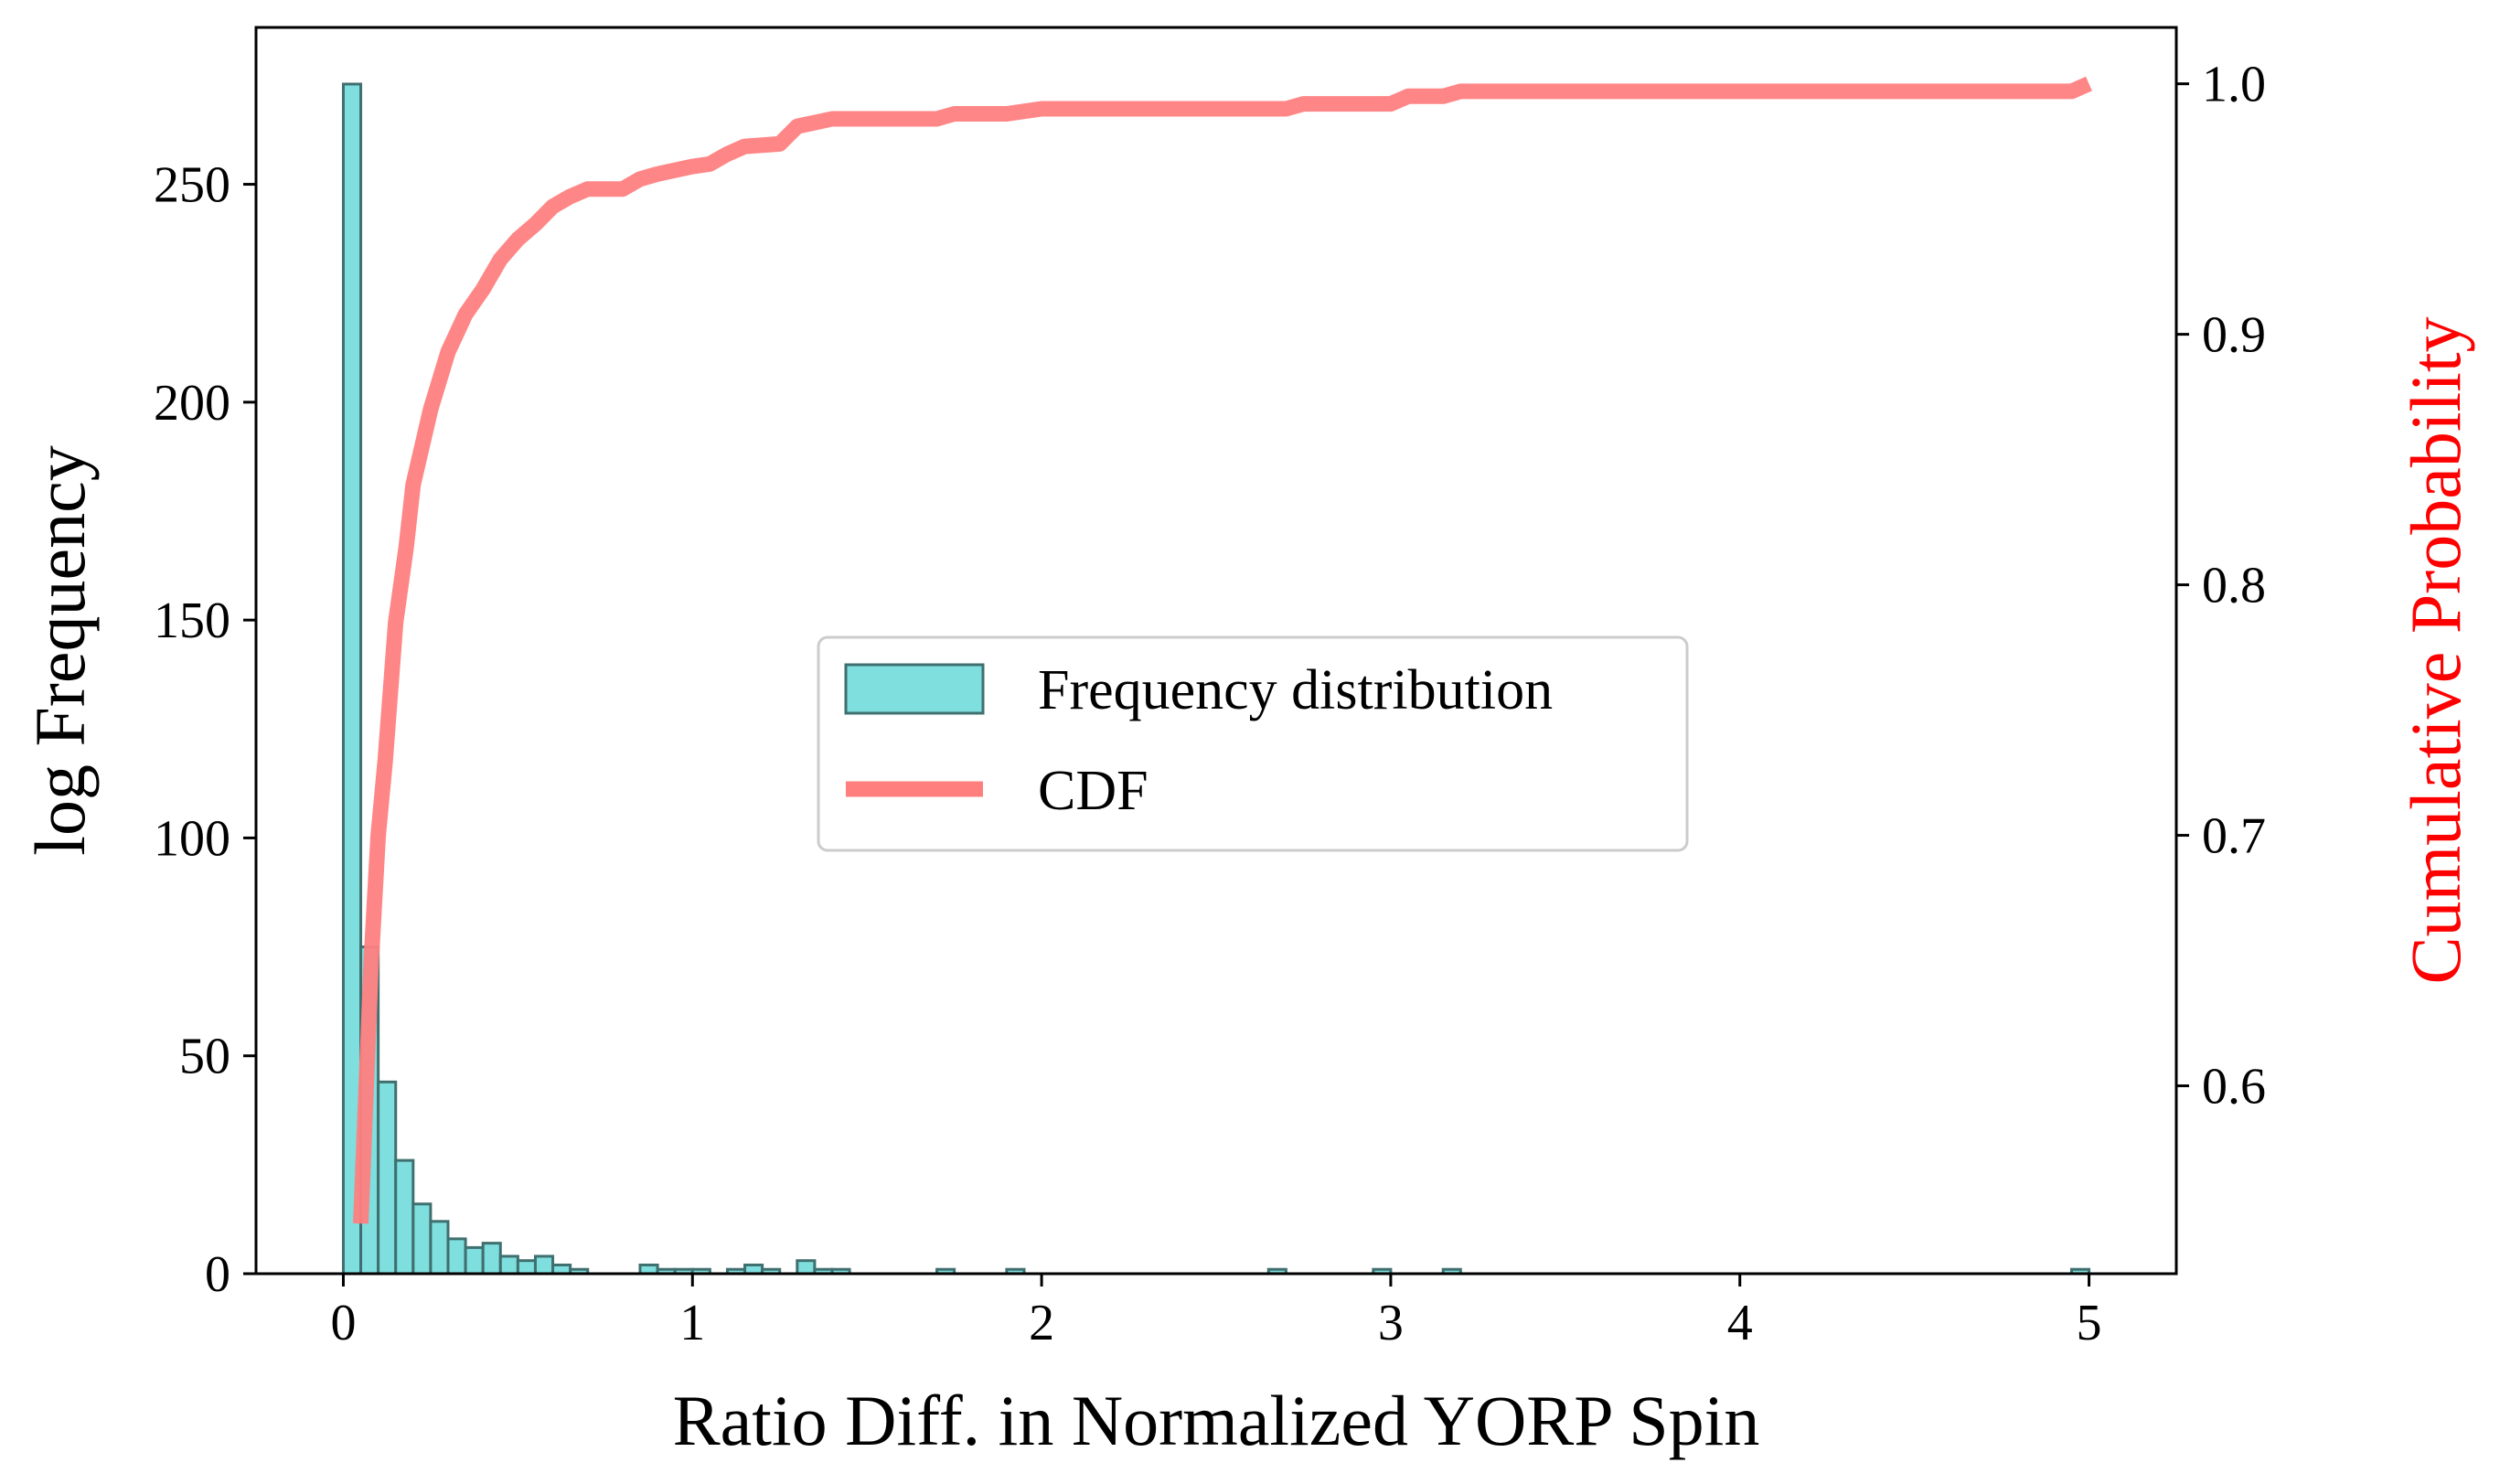 The image size is (2500, 1484). What do you see at coordinates (1216, 1420) in the screenshot?
I see `x-axis-title: Ratio Diff. in Normalized YORP Spin` at bounding box center [1216, 1420].